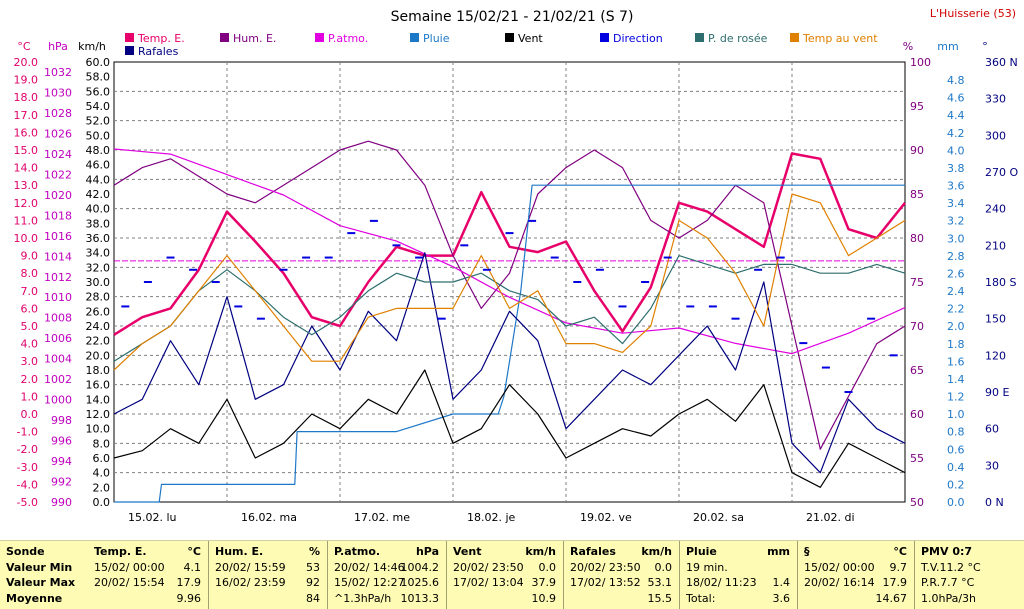  What do you see at coordinates (386, 598) in the screenshot?
I see `stats-avg: ^1.3hPa/h 1013.3` at bounding box center [386, 598].